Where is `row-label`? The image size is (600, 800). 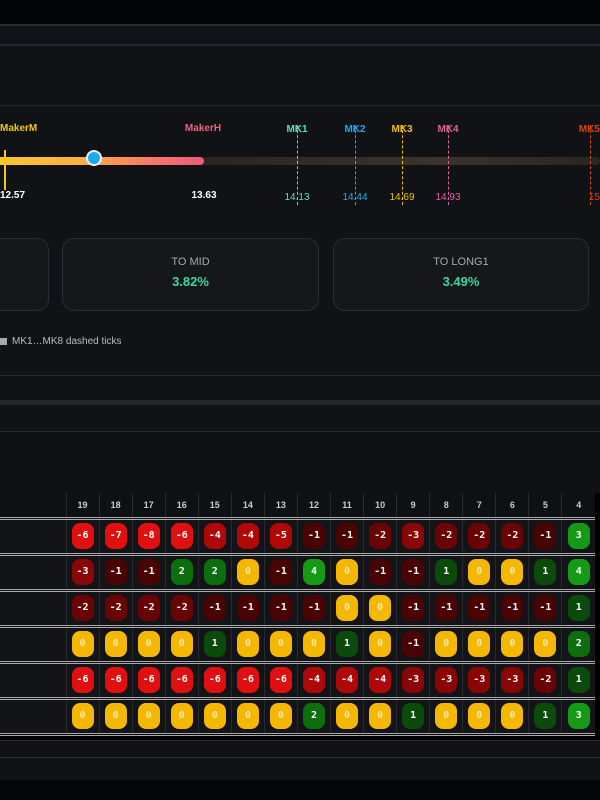
row-label is located at coordinates (33, 537).